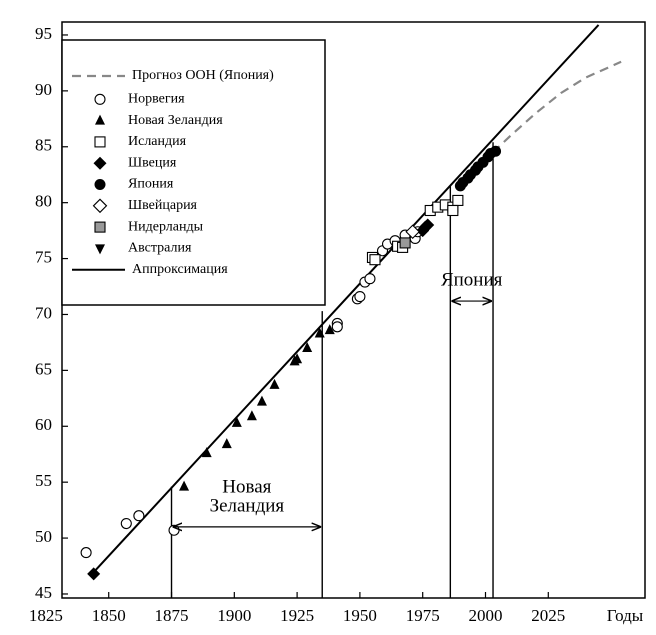 The image size is (656, 635). Describe the element at coordinates (163, 205) in the screenshot. I see `legend-label: Швейцария` at that location.